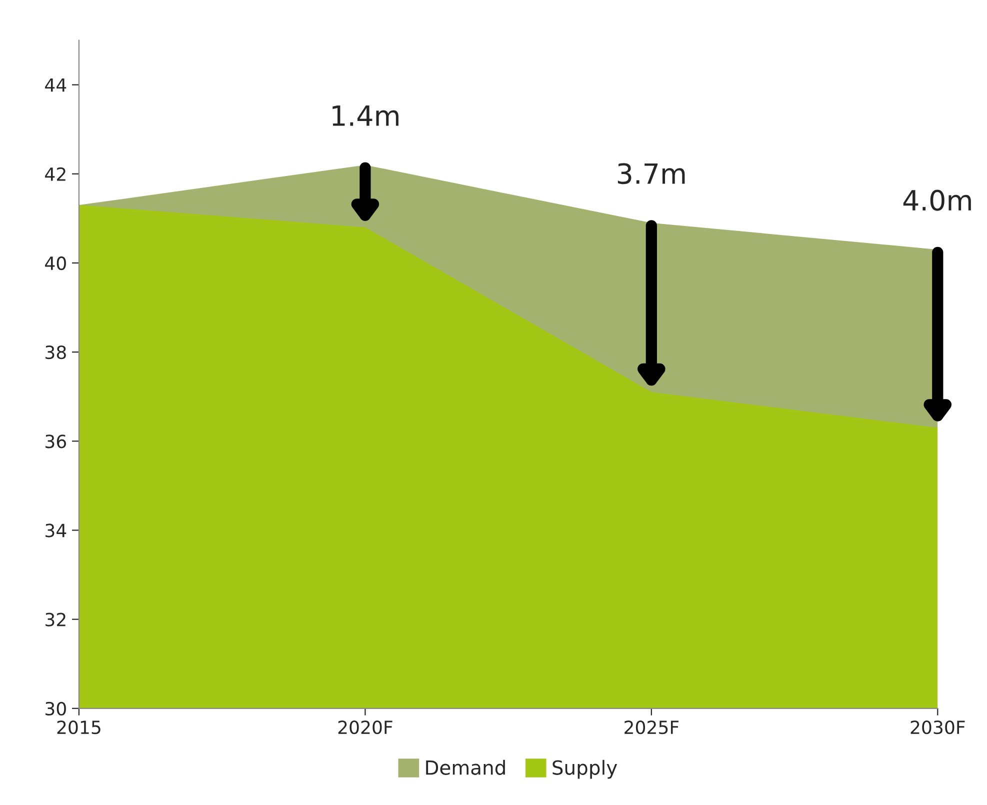 Image resolution: width=987 pixels, height=805 pixels. Describe the element at coordinates (585, 769) in the screenshot. I see `legend-label: Supply` at that location.